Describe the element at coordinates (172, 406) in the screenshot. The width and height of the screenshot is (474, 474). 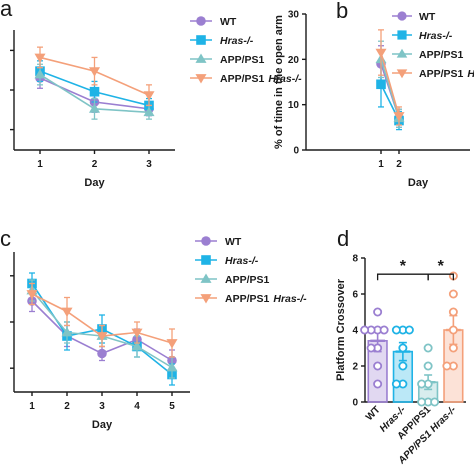
I see `x-tick-label: 5` at that location.